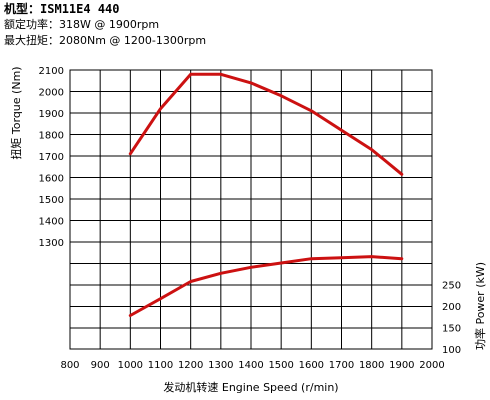 The width and height of the screenshot is (490, 400). What do you see at coordinates (51, 114) in the screenshot?
I see `y-left-tick-label: 1900` at bounding box center [51, 114].